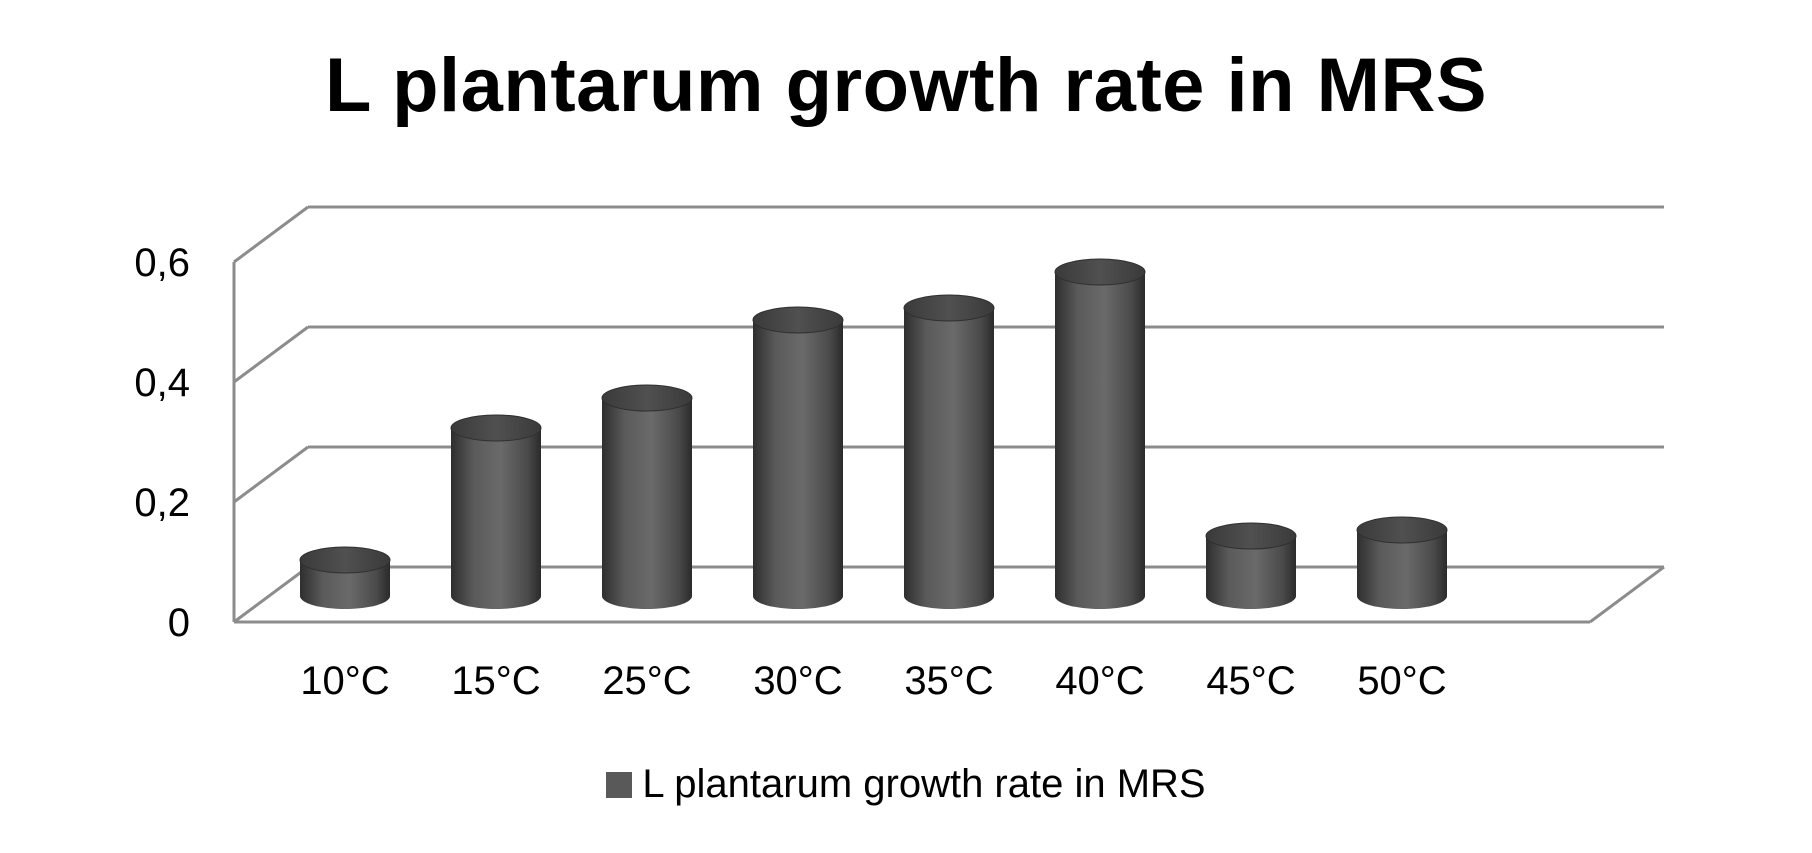  What do you see at coordinates (1627, 594) in the screenshot?
I see `floor-right-edge` at bounding box center [1627, 594].